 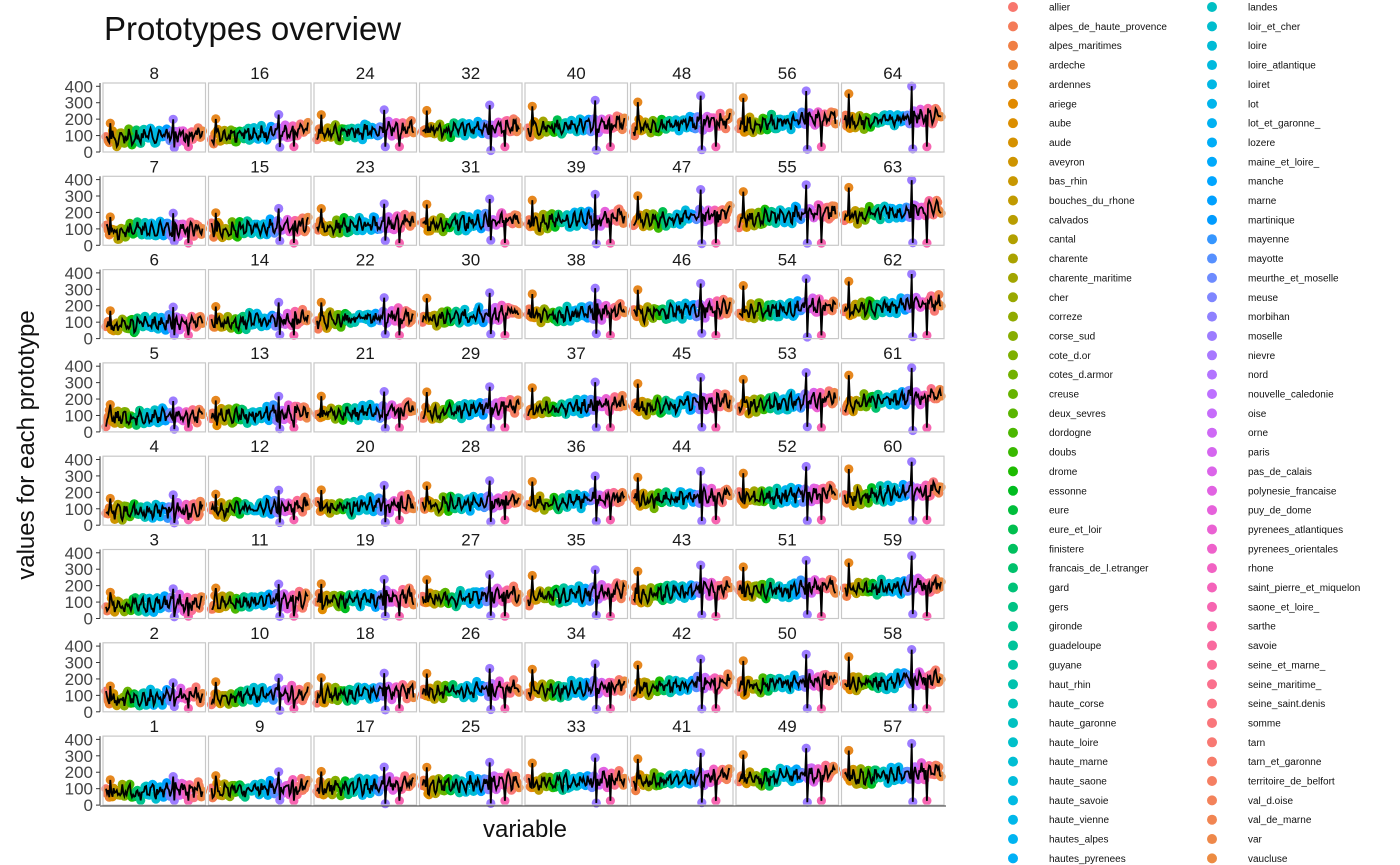 What do you see at coordinates (154, 260) in the screenshot?
I see `panel-label: 6` at bounding box center [154, 260].